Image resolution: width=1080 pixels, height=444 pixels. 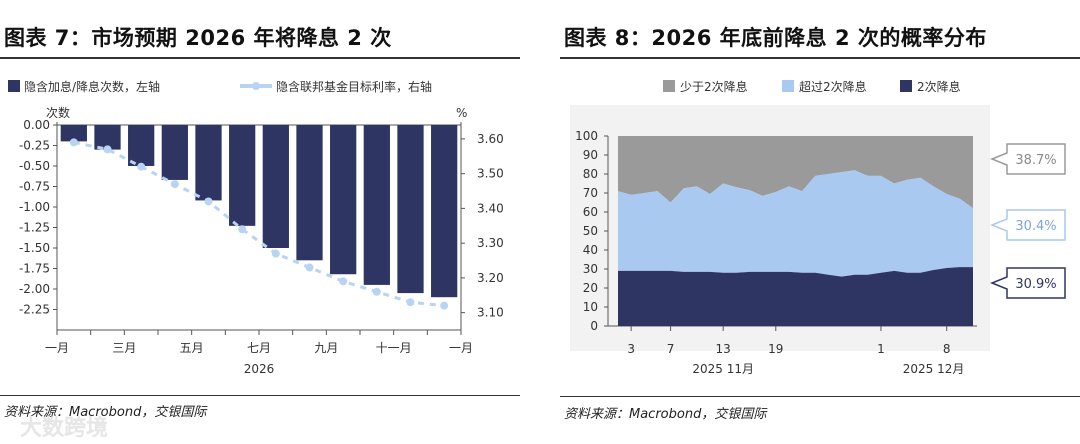 What do you see at coordinates (906, 86) in the screenshot?
I see `legend-swatch-two` at bounding box center [906, 86].